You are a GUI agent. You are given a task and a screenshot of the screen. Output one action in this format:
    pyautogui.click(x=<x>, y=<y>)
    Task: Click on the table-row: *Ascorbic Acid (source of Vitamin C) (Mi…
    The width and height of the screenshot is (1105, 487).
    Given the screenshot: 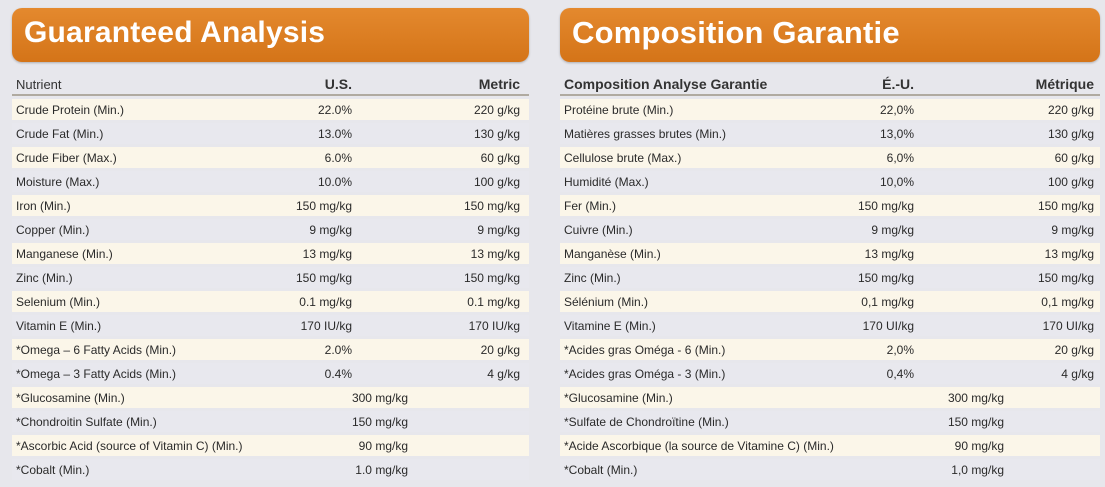 What is the action you would take?
    pyautogui.click(x=270, y=445)
    